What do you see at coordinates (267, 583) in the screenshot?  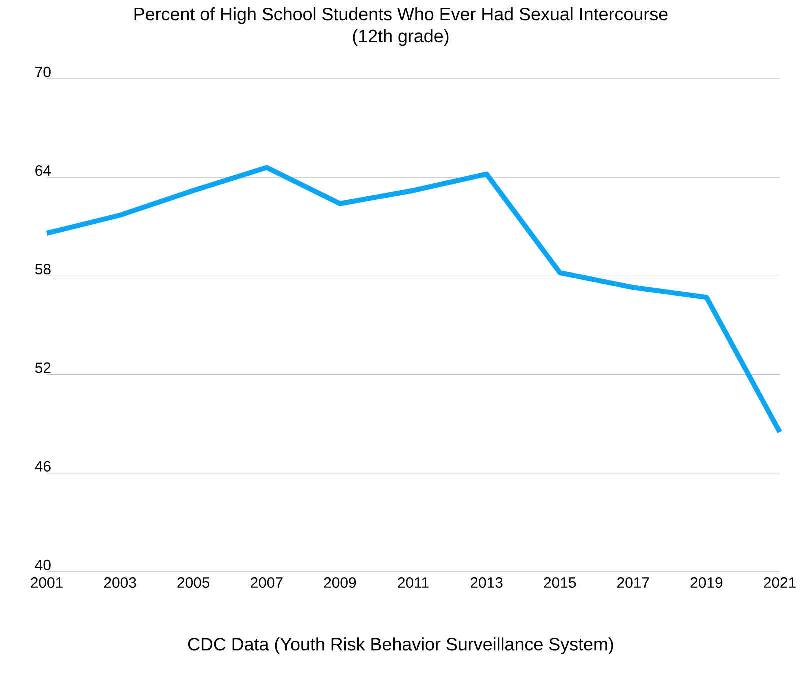 I see `x-tick-label: 2007` at bounding box center [267, 583].